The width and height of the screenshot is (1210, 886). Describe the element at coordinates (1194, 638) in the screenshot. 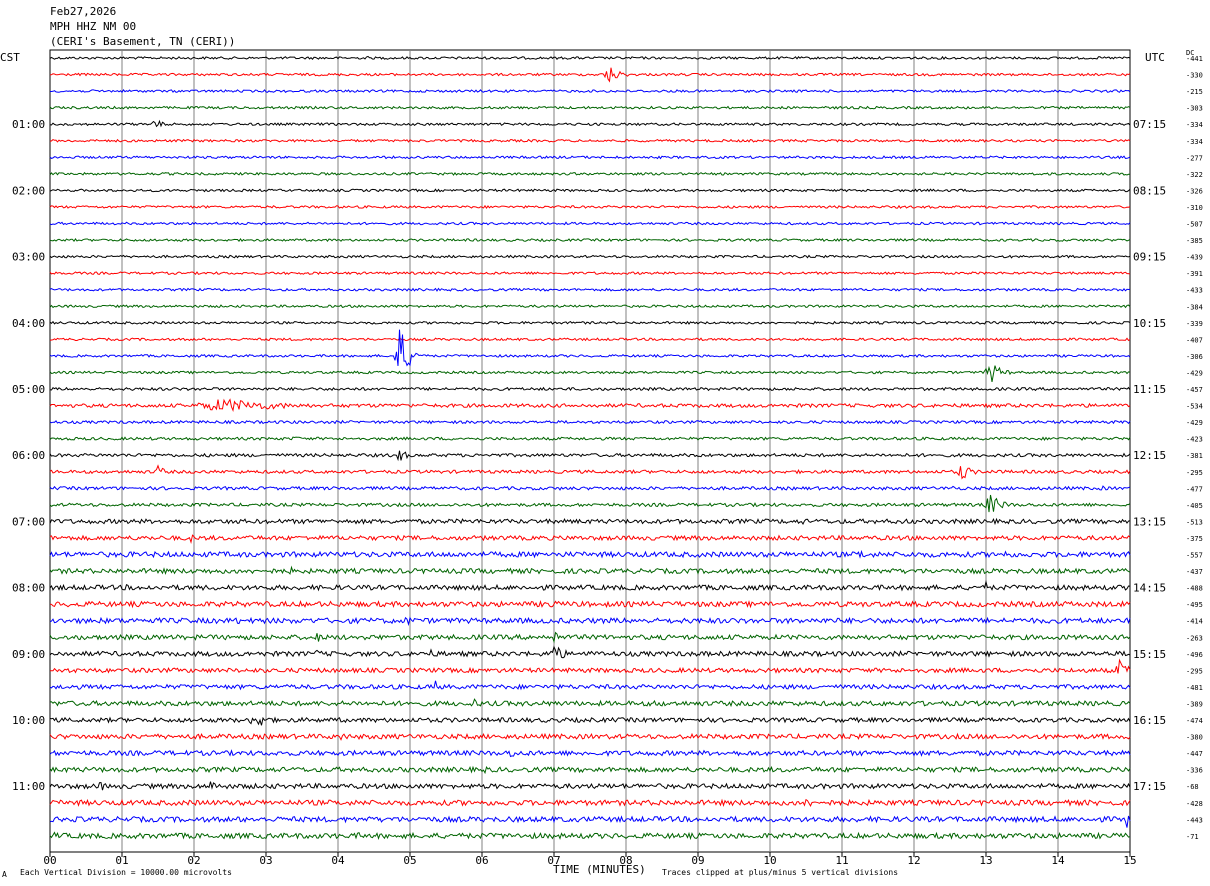

I see `dc-offset-value: -263` at that location.